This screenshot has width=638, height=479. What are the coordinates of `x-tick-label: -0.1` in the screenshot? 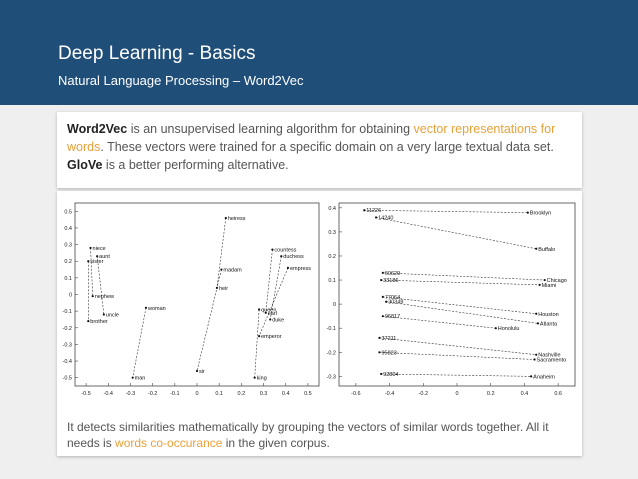 It's located at (174, 393).